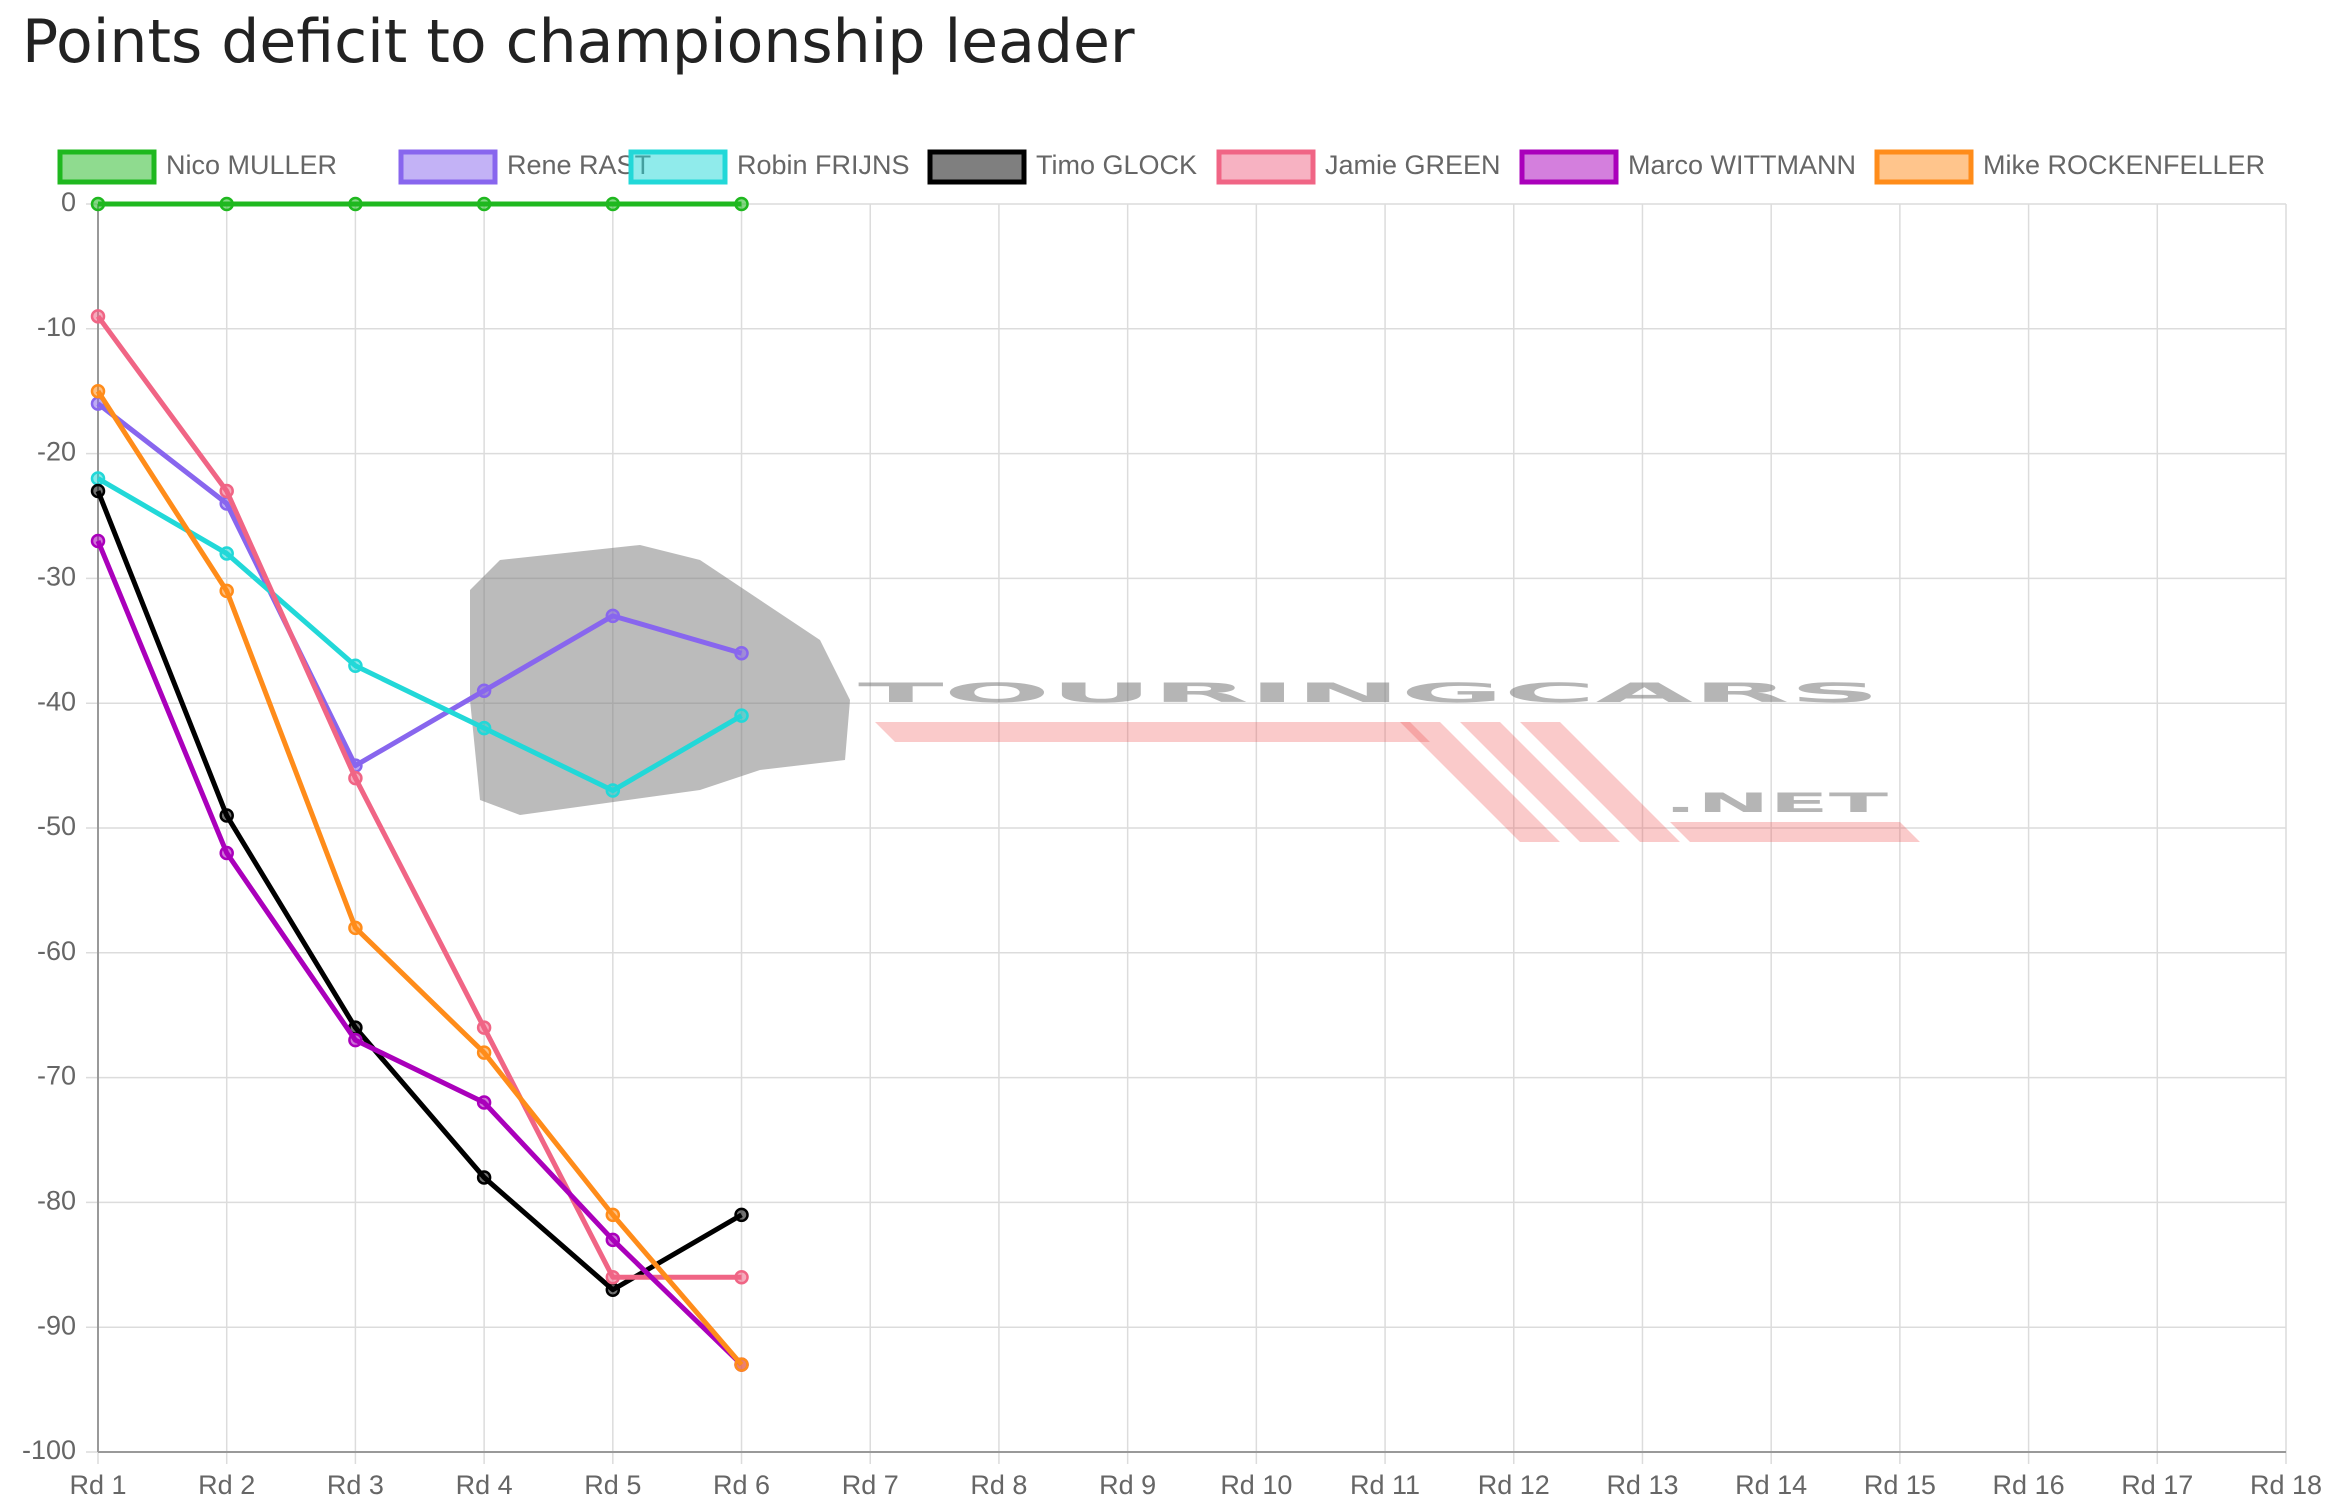 The image size is (2328, 1509). Describe the element at coordinates (1256, 1485) in the screenshot. I see `x-tick-label: Rd 10` at that location.